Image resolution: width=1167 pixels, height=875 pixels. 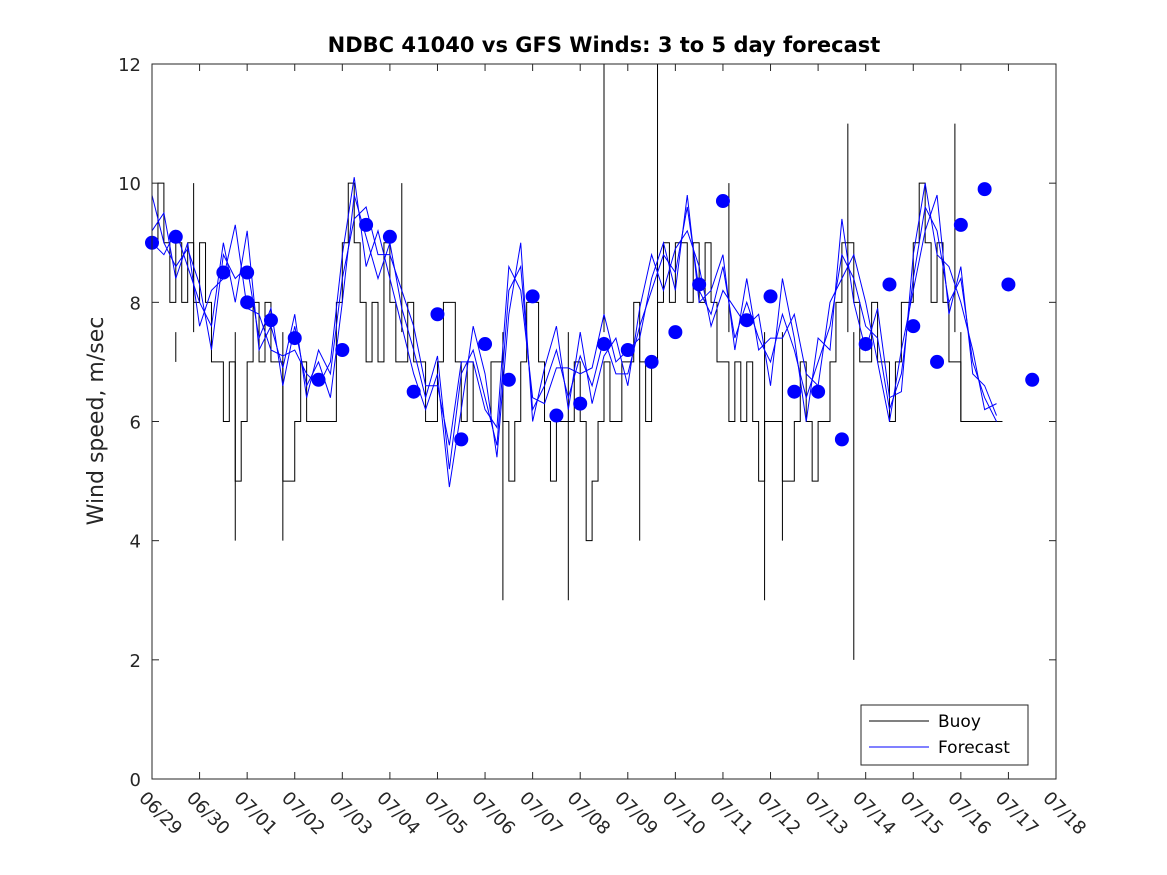 I want to click on y-tick-label: 12, so click(x=129, y=65).